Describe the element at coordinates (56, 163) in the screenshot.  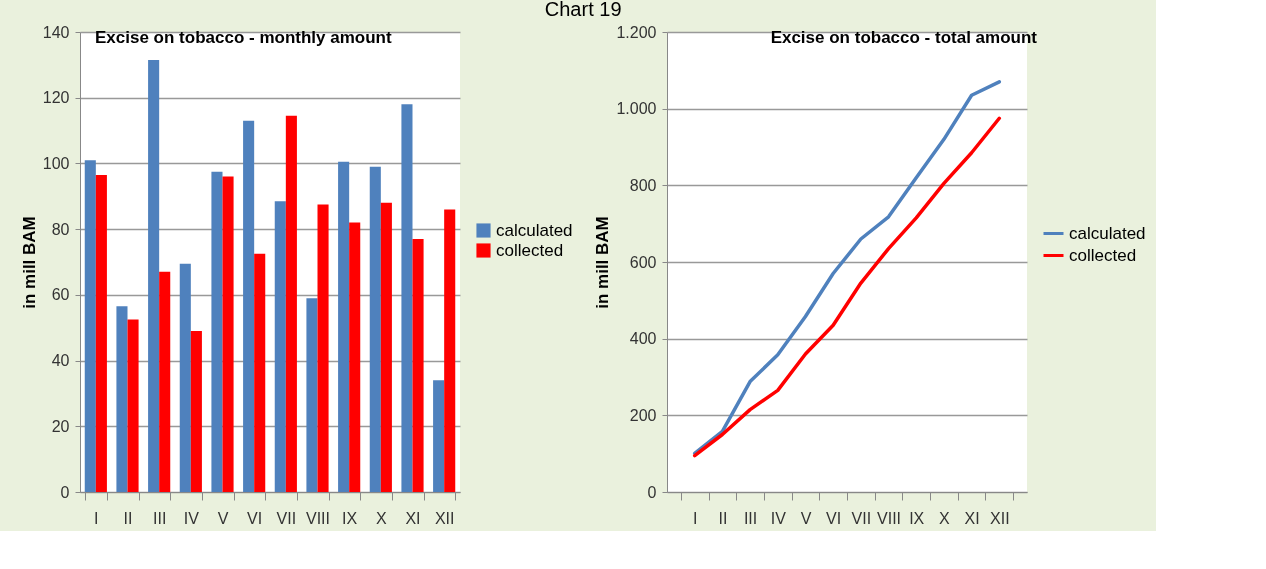
I see `y-tick-label: 100` at that location.